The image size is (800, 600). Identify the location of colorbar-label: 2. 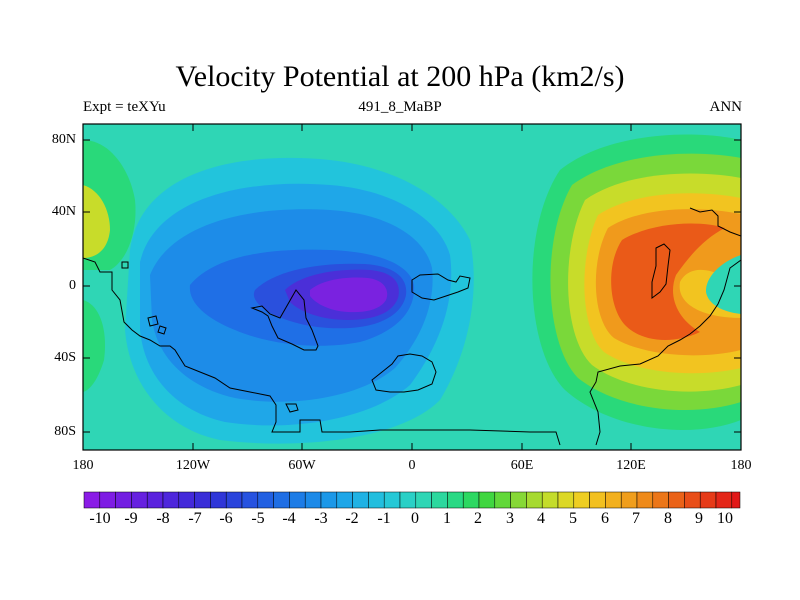
(478, 518).